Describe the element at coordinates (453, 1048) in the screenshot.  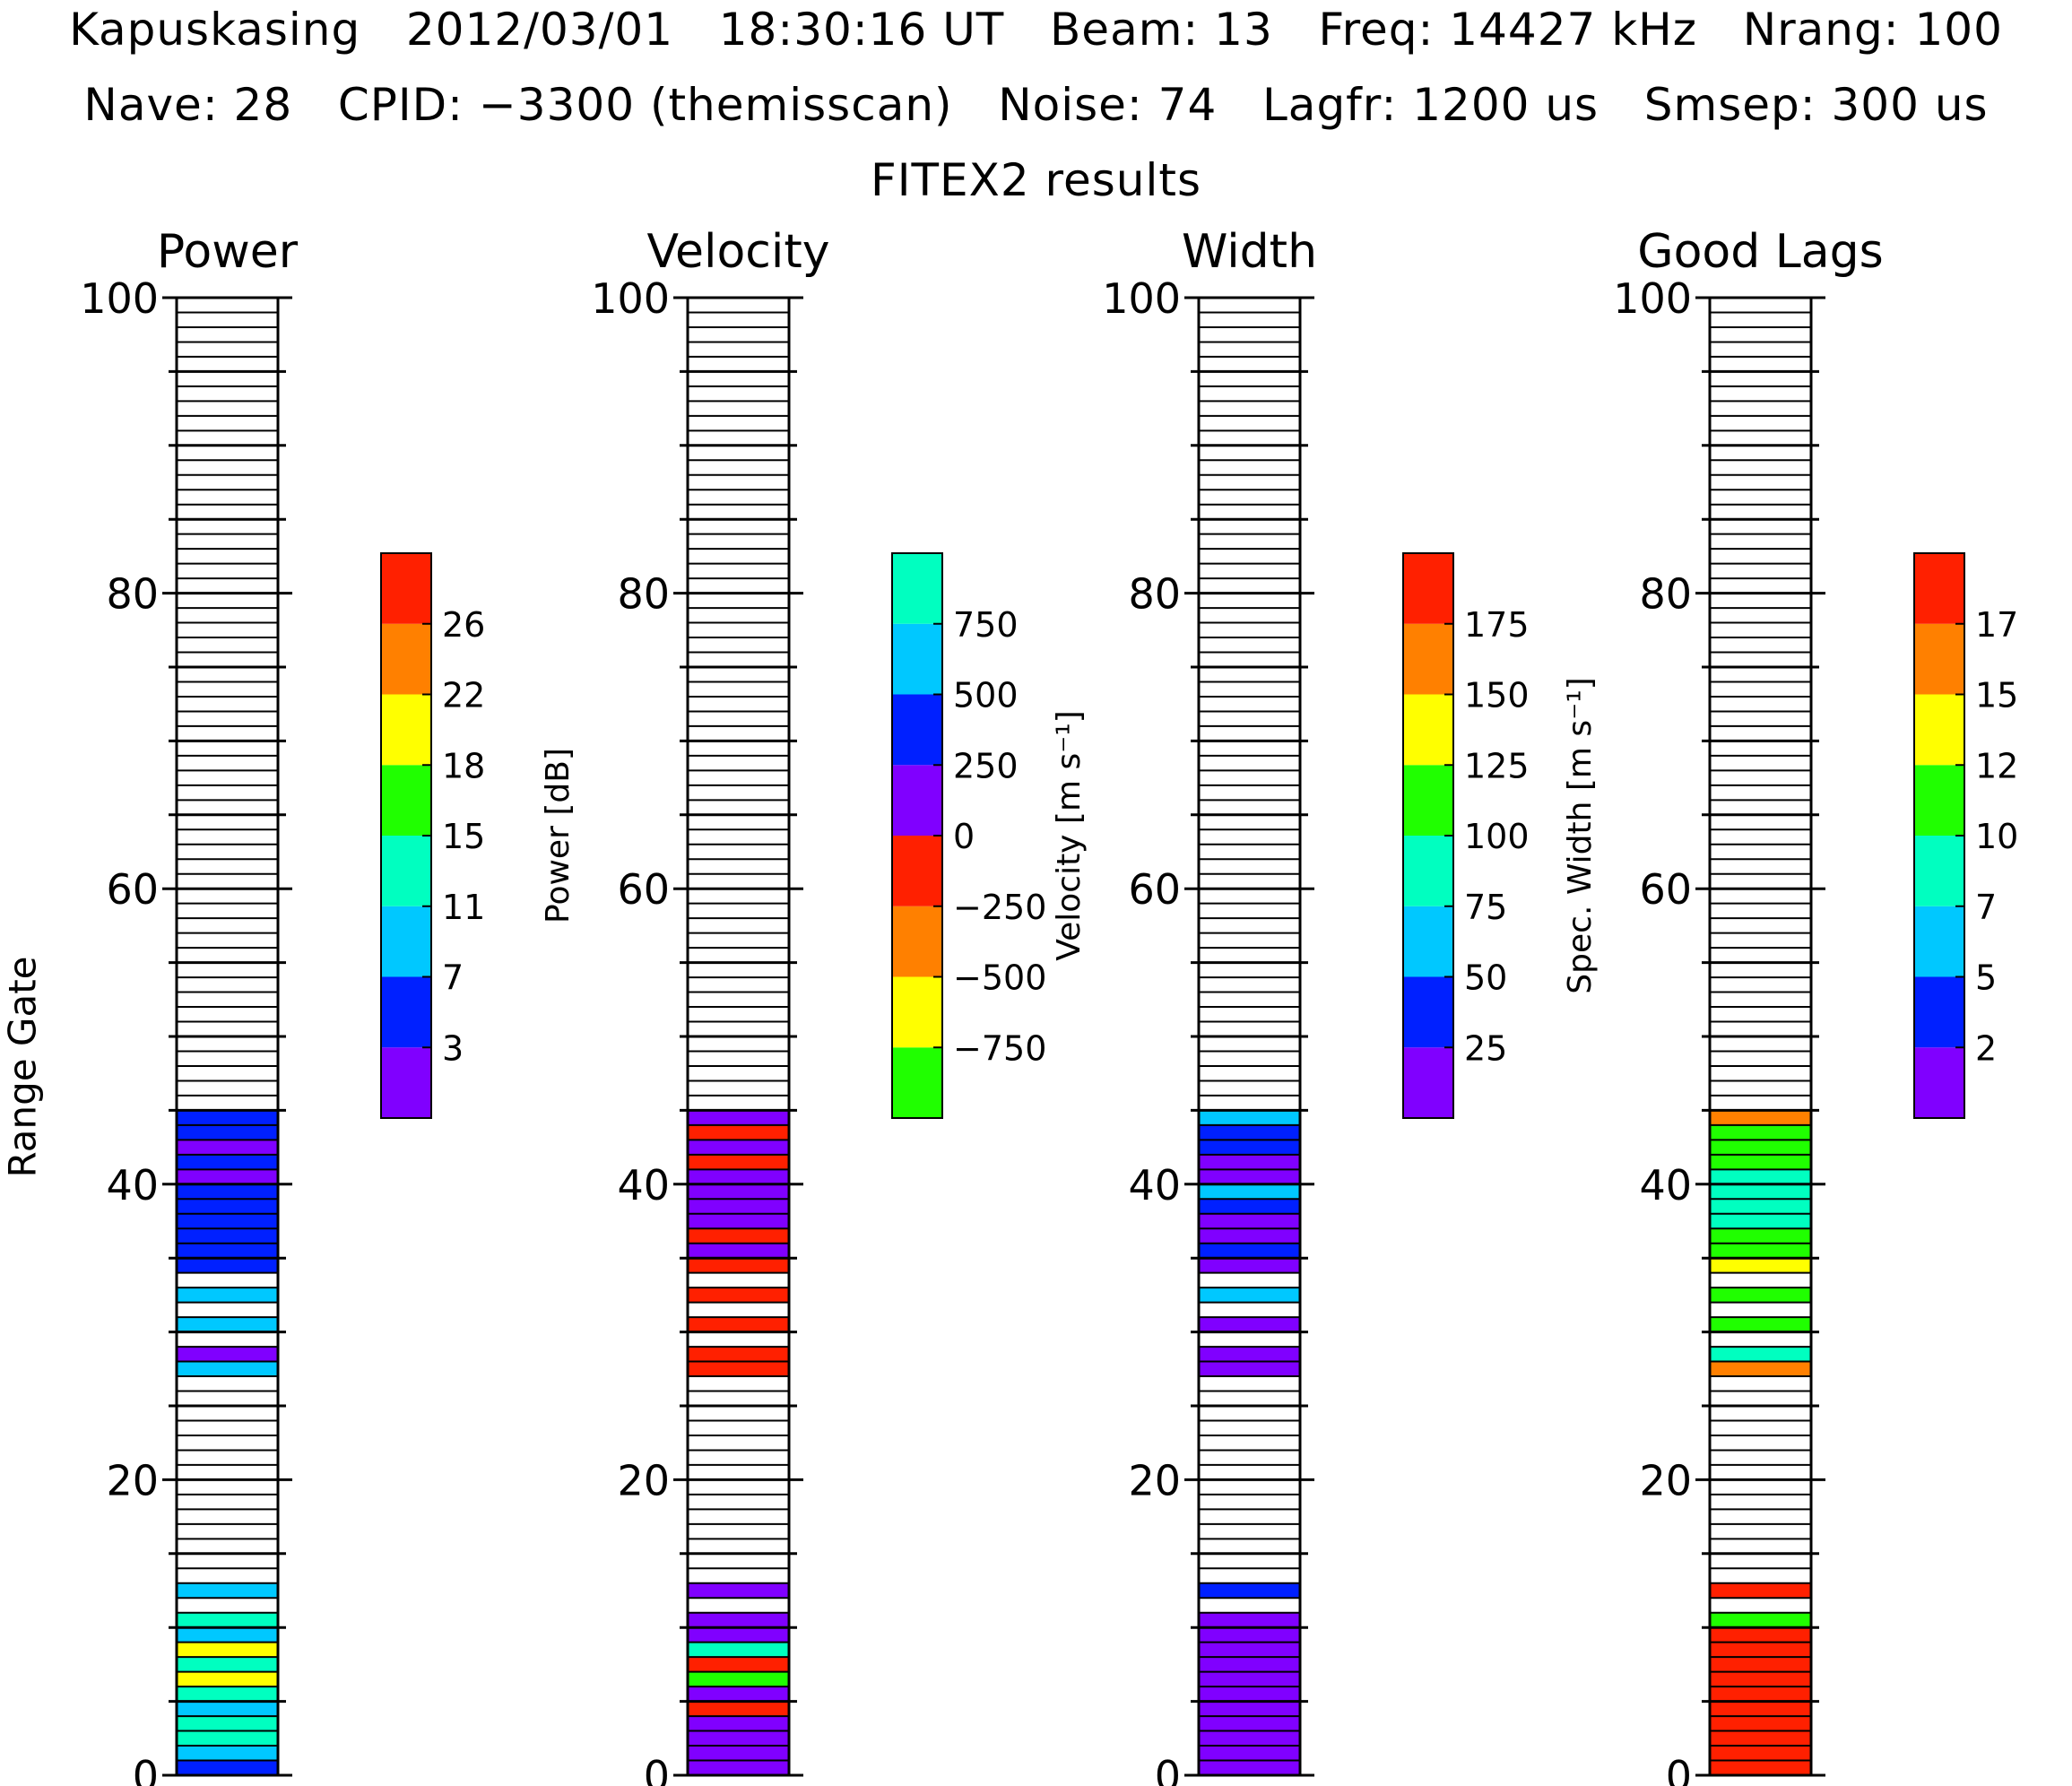
I see `colorbar-tick-label: 3` at that location.